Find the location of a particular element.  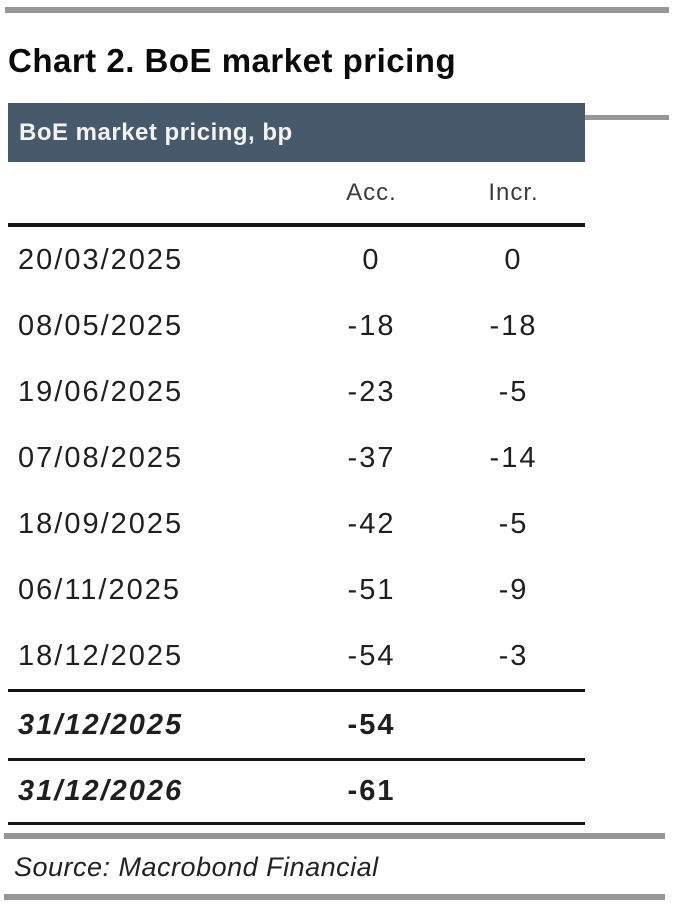

row-date: 07/08/2025 is located at coordinates (101, 457).